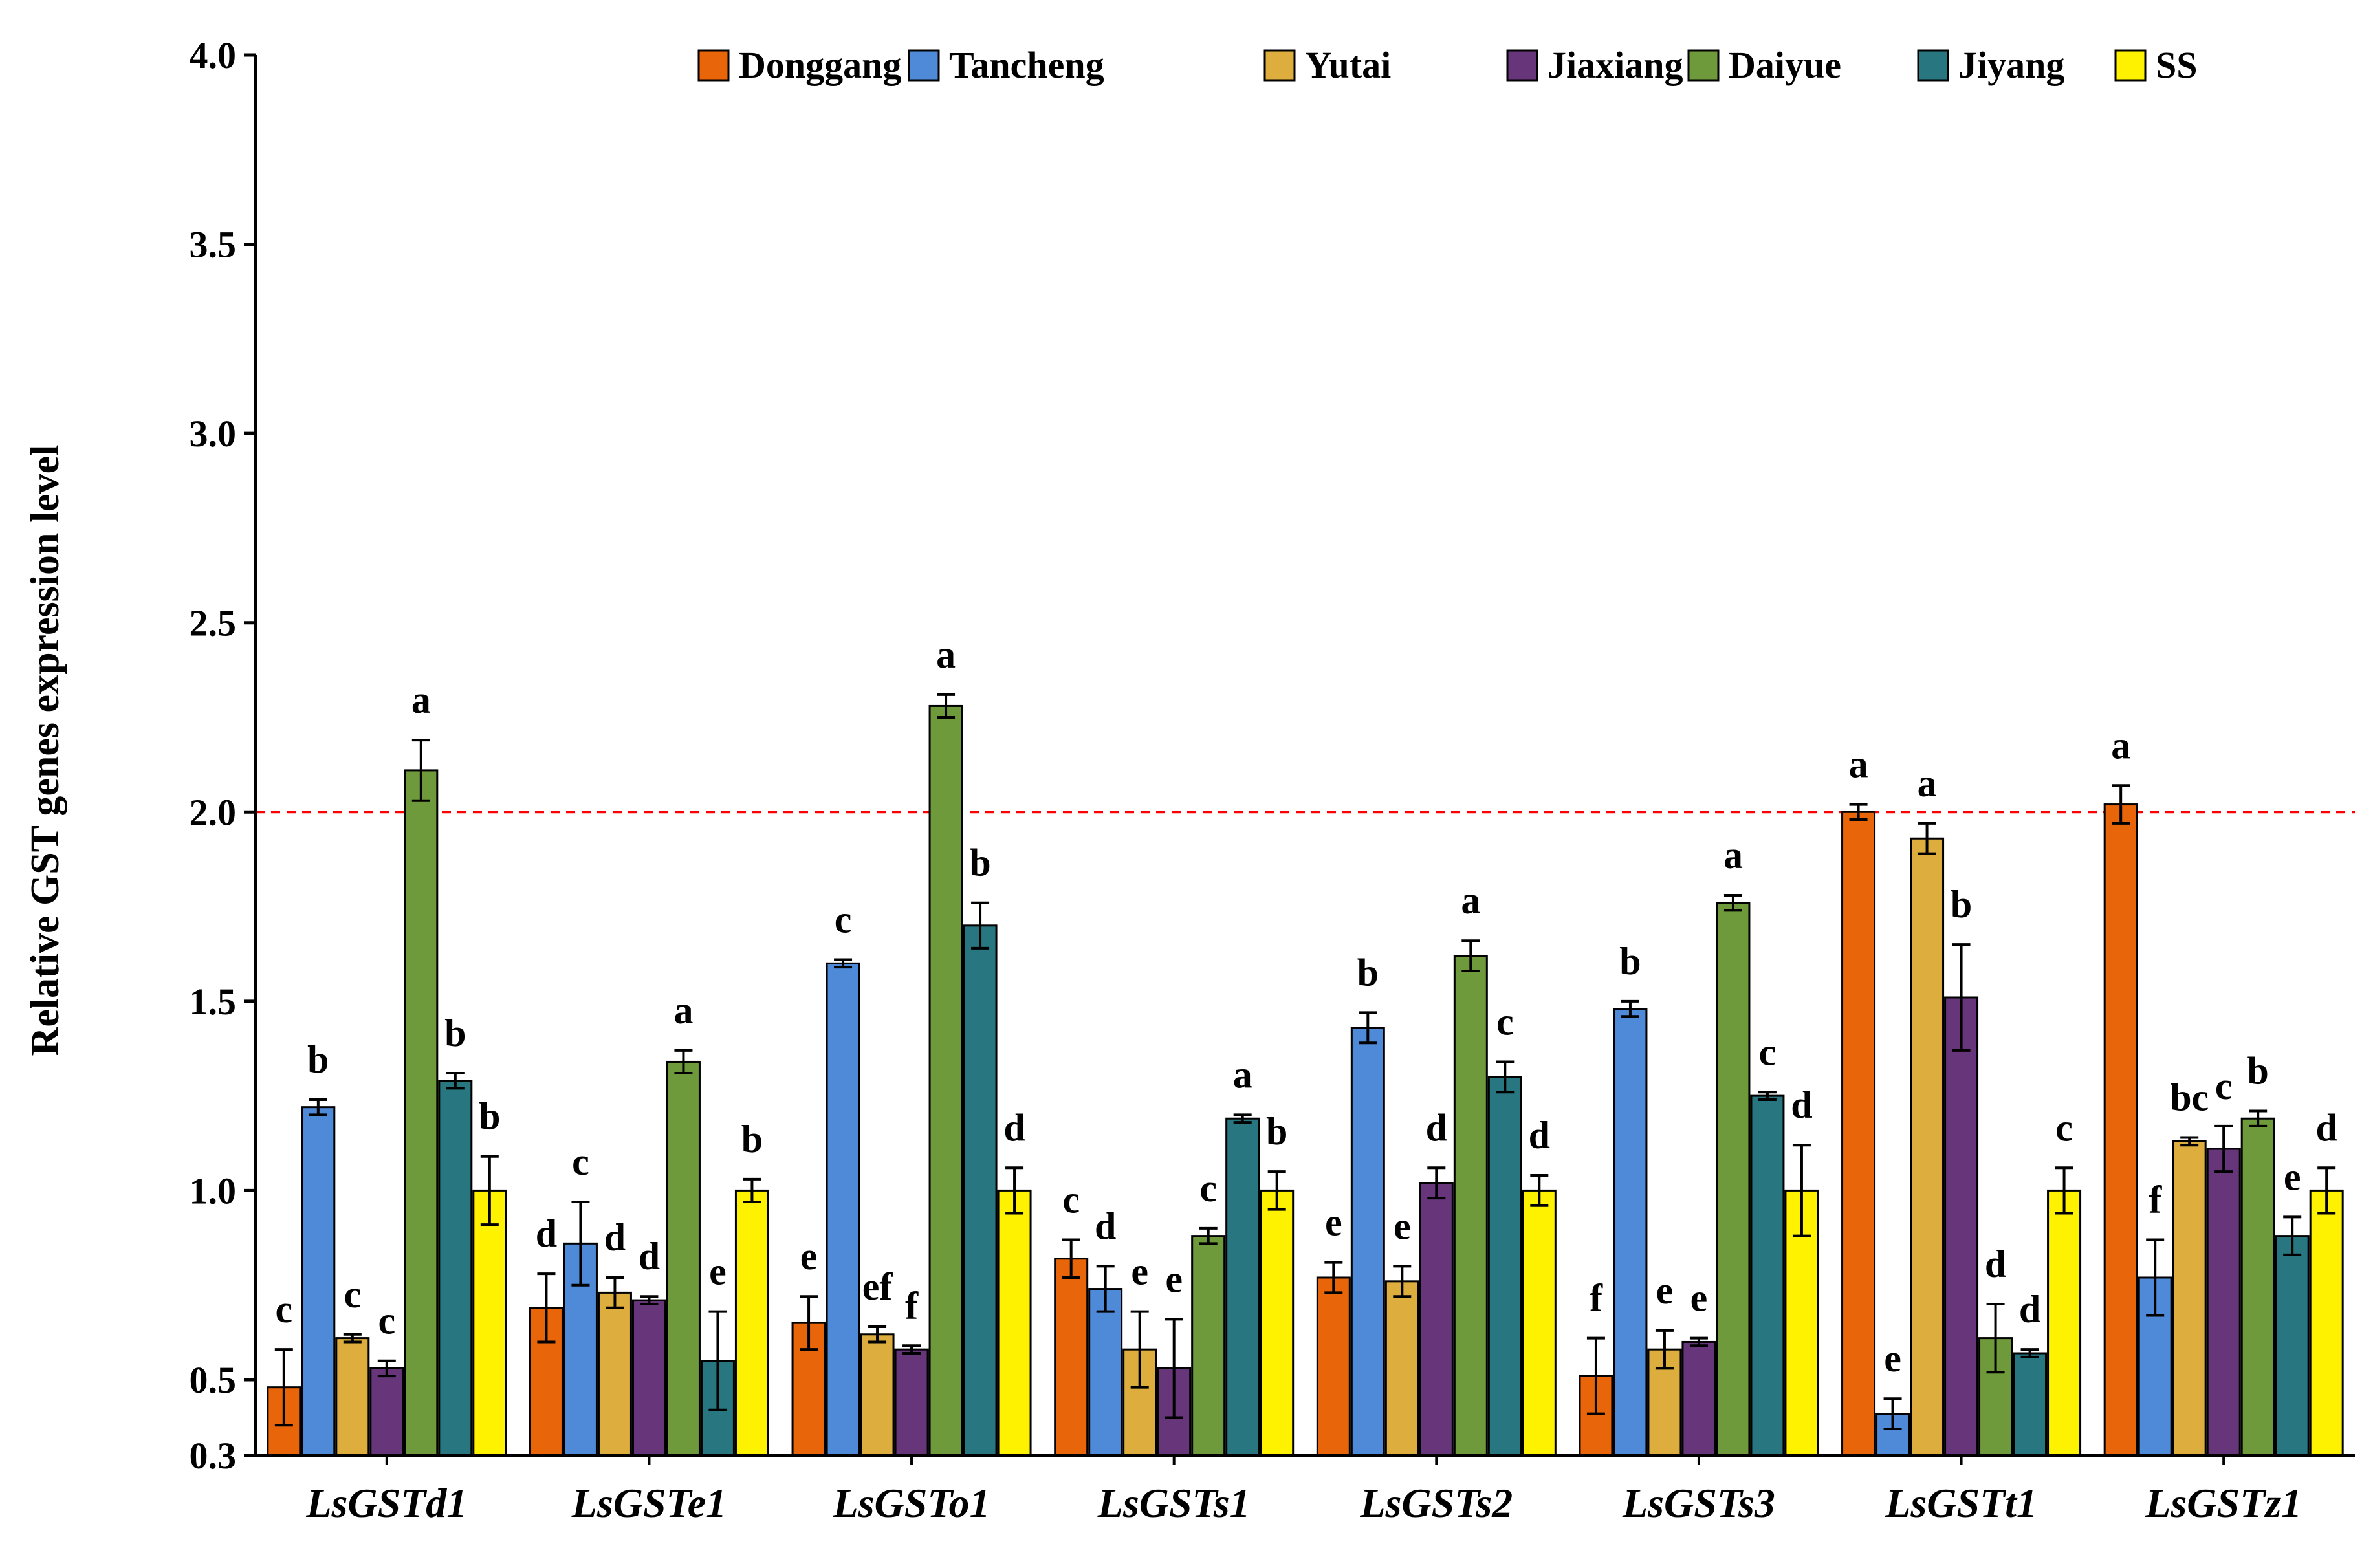  What do you see at coordinates (911, 1503) in the screenshot?
I see `x-tick-label: LsGSTo1` at bounding box center [911, 1503].